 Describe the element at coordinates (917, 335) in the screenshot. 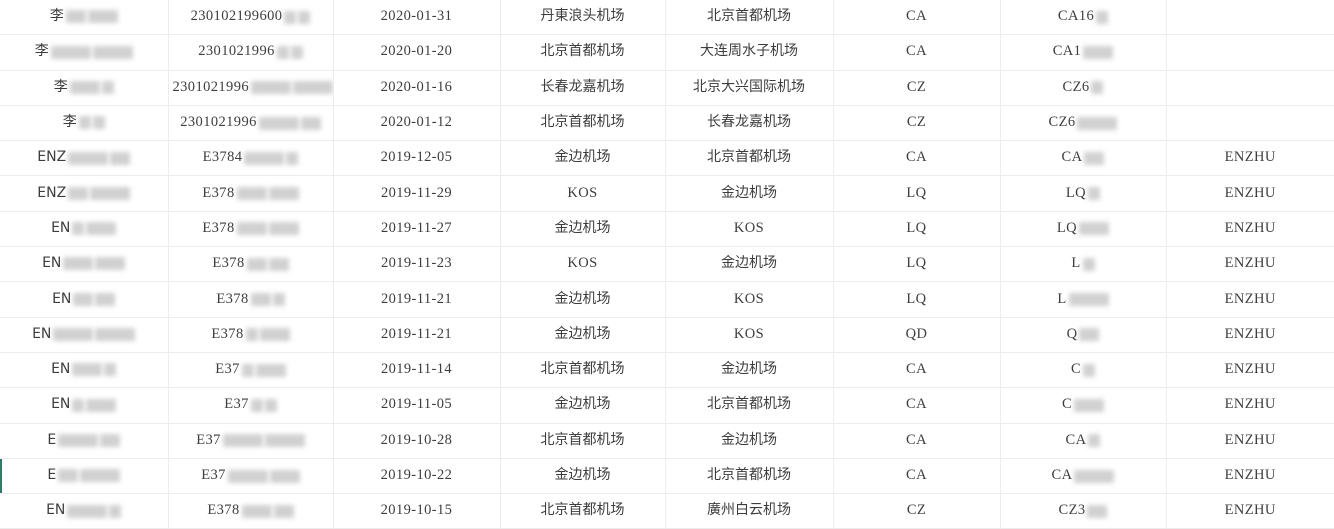

I see `cell-airline: QD` at that location.